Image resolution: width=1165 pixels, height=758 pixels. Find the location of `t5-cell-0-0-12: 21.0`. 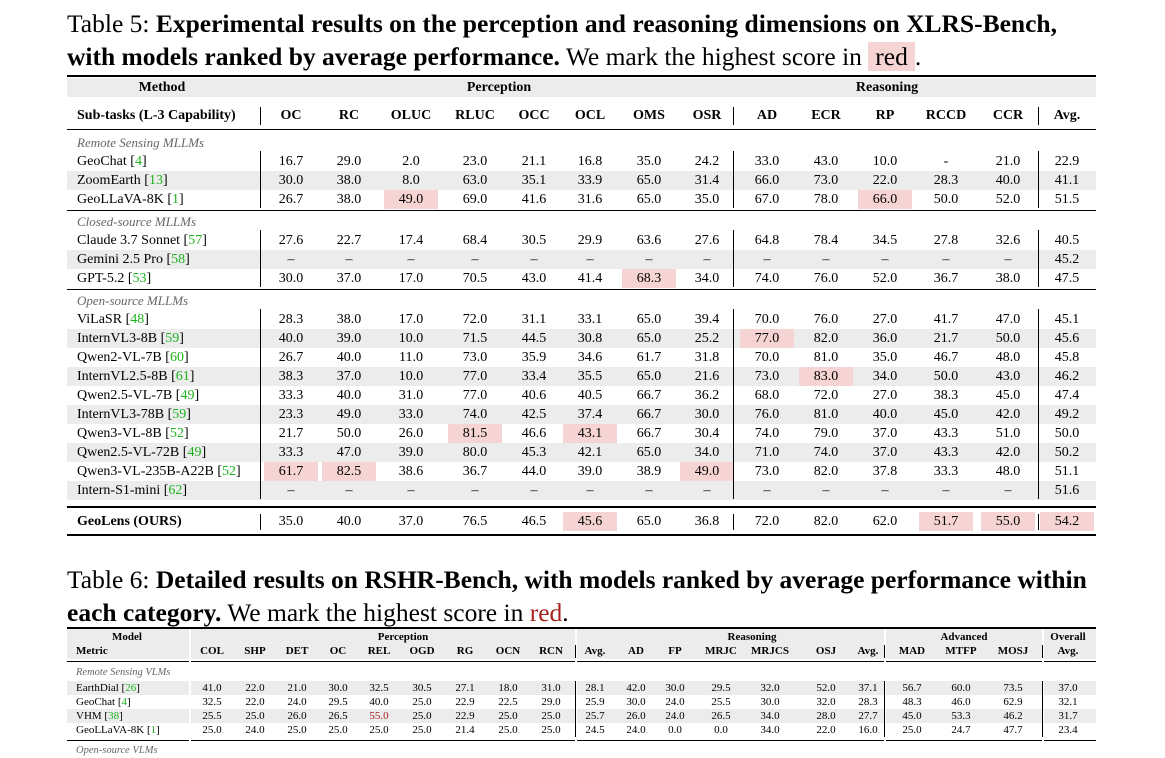

t5-cell-0-0-12: 21.0 is located at coordinates (1008, 161).